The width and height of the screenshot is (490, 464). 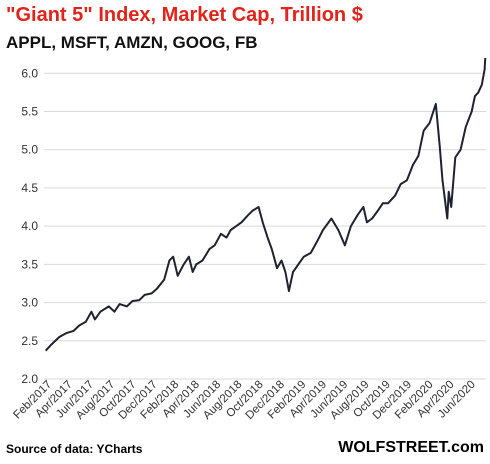 I want to click on y-tick-label: 2.0, so click(x=29, y=379).